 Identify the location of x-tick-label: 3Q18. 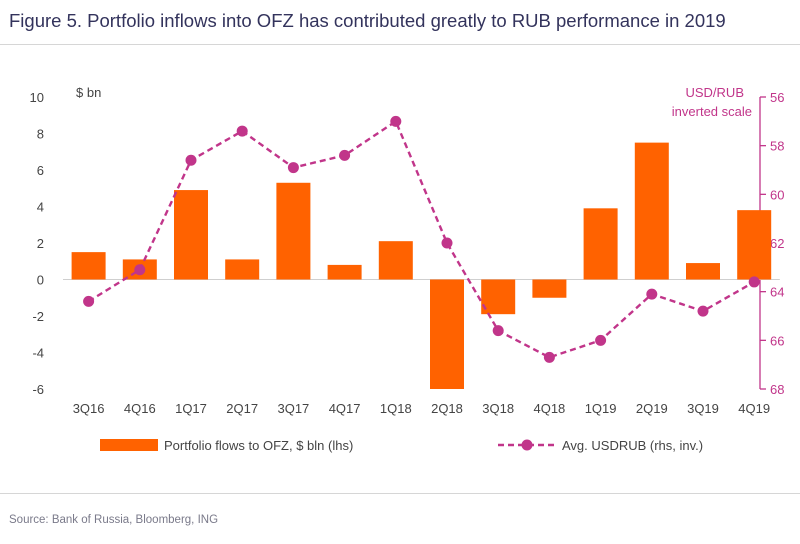
(498, 408).